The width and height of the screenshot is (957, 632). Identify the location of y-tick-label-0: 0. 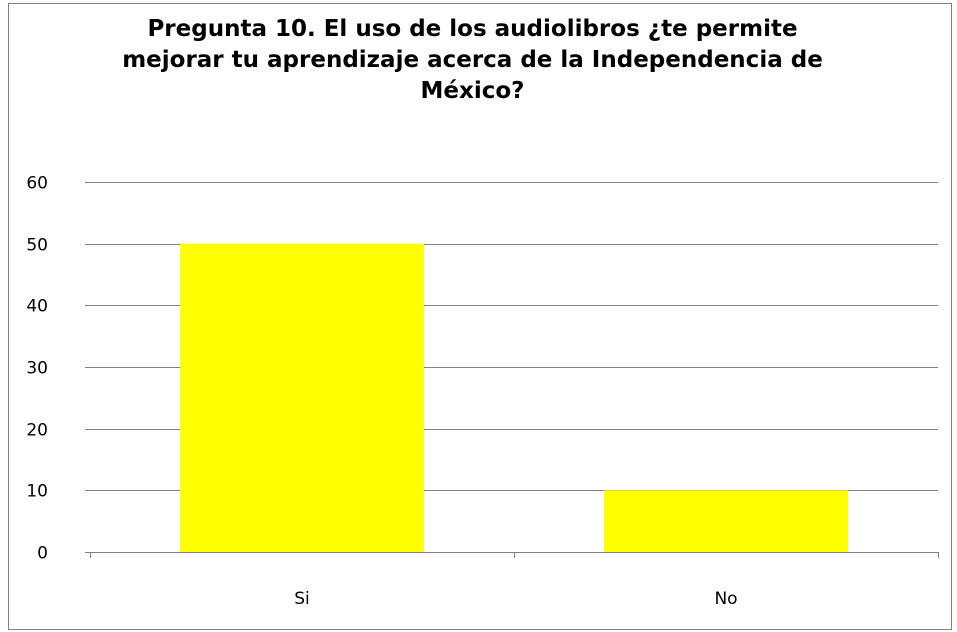
(42, 554).